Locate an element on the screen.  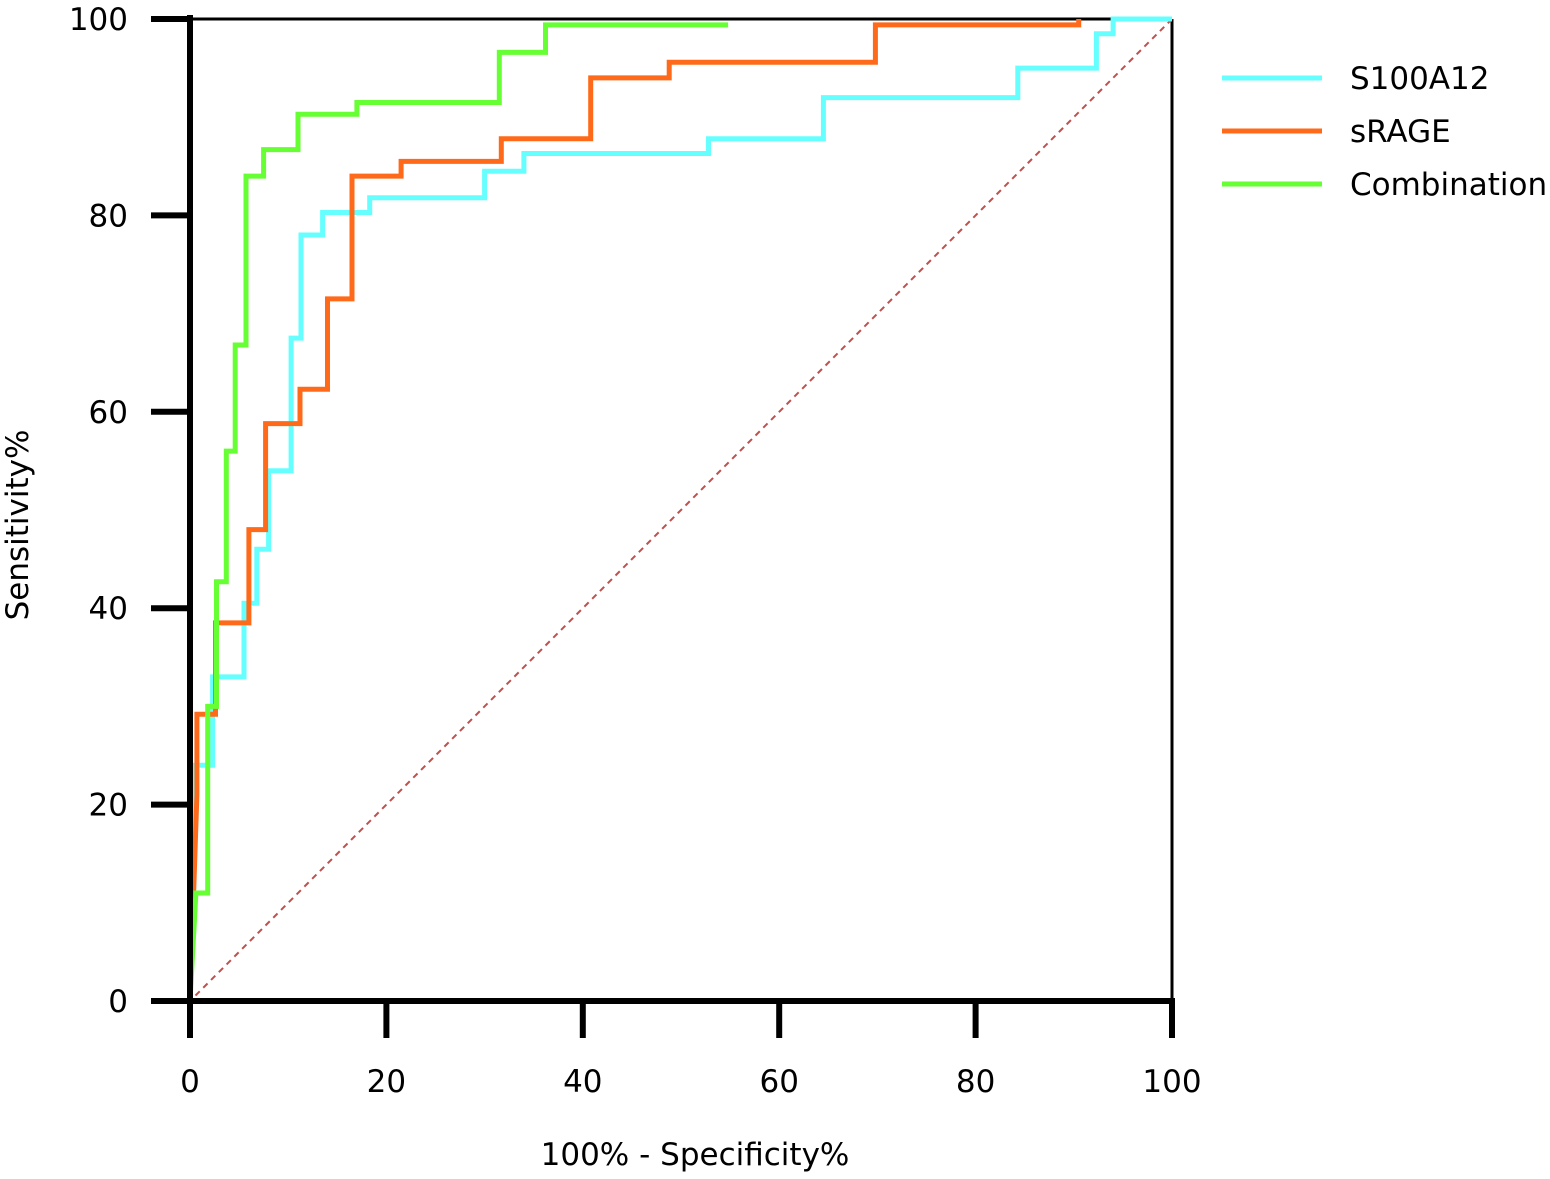
y-tick-label: 40 is located at coordinates (108, 609).